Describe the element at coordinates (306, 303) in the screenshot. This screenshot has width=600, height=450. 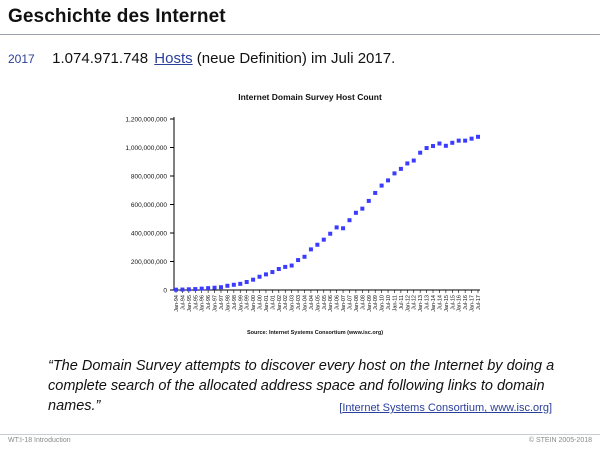
I see `x-tick-label: Jan-04` at that location.